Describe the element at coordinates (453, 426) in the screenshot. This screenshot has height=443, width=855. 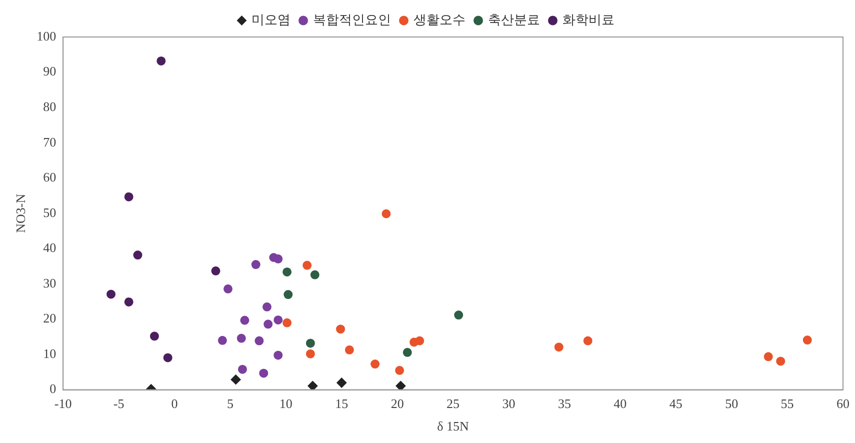
I see `x-axis-title: δ 15N` at that location.